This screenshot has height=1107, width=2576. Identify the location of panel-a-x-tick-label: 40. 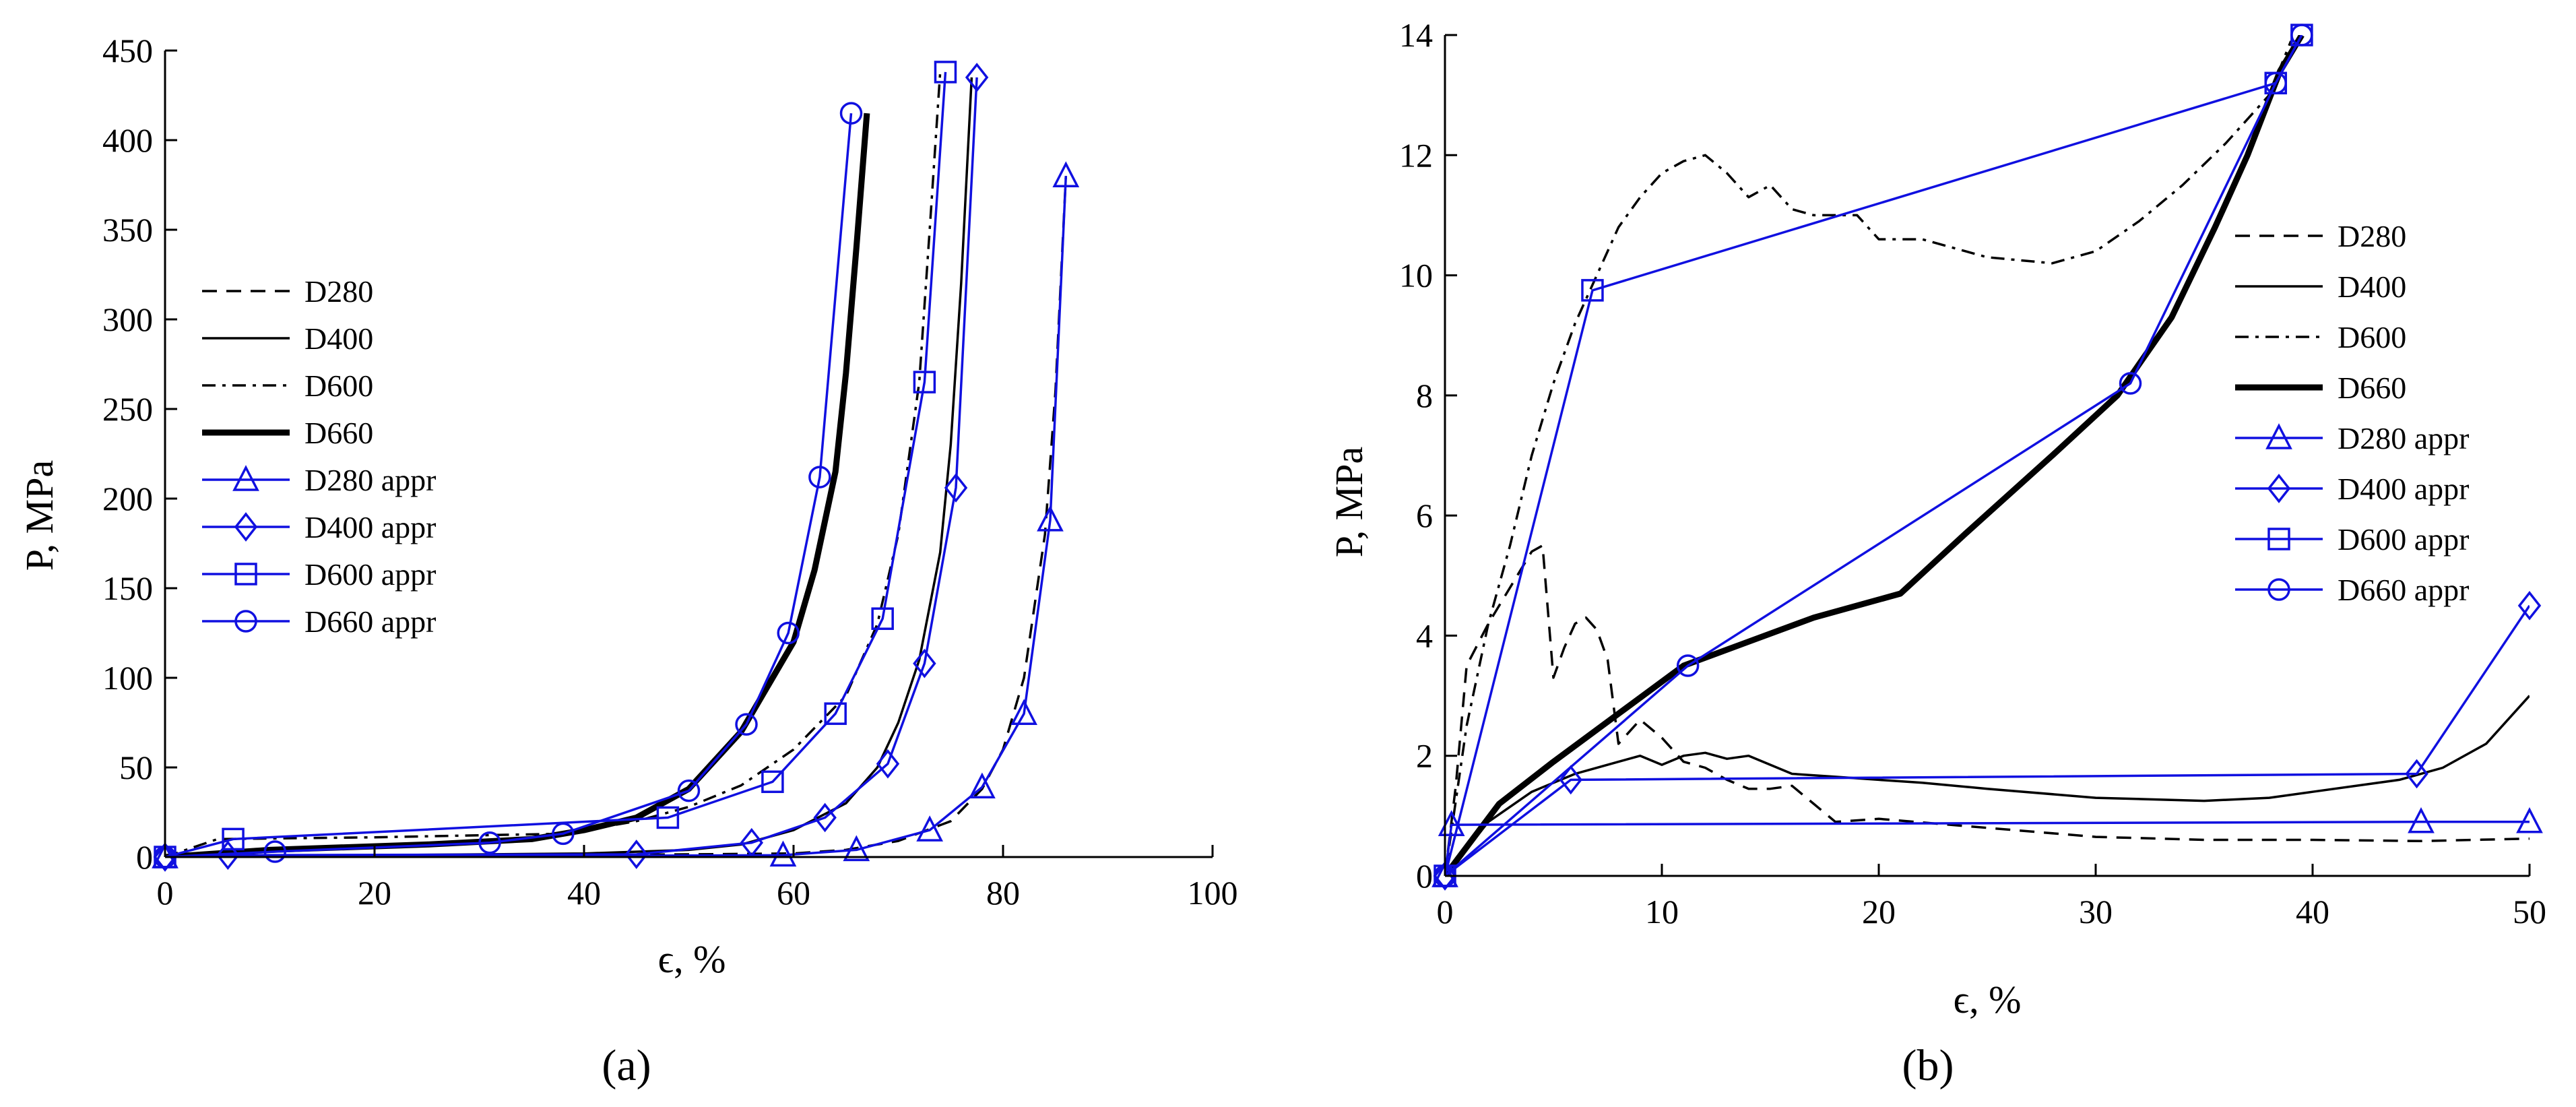
(584, 893).